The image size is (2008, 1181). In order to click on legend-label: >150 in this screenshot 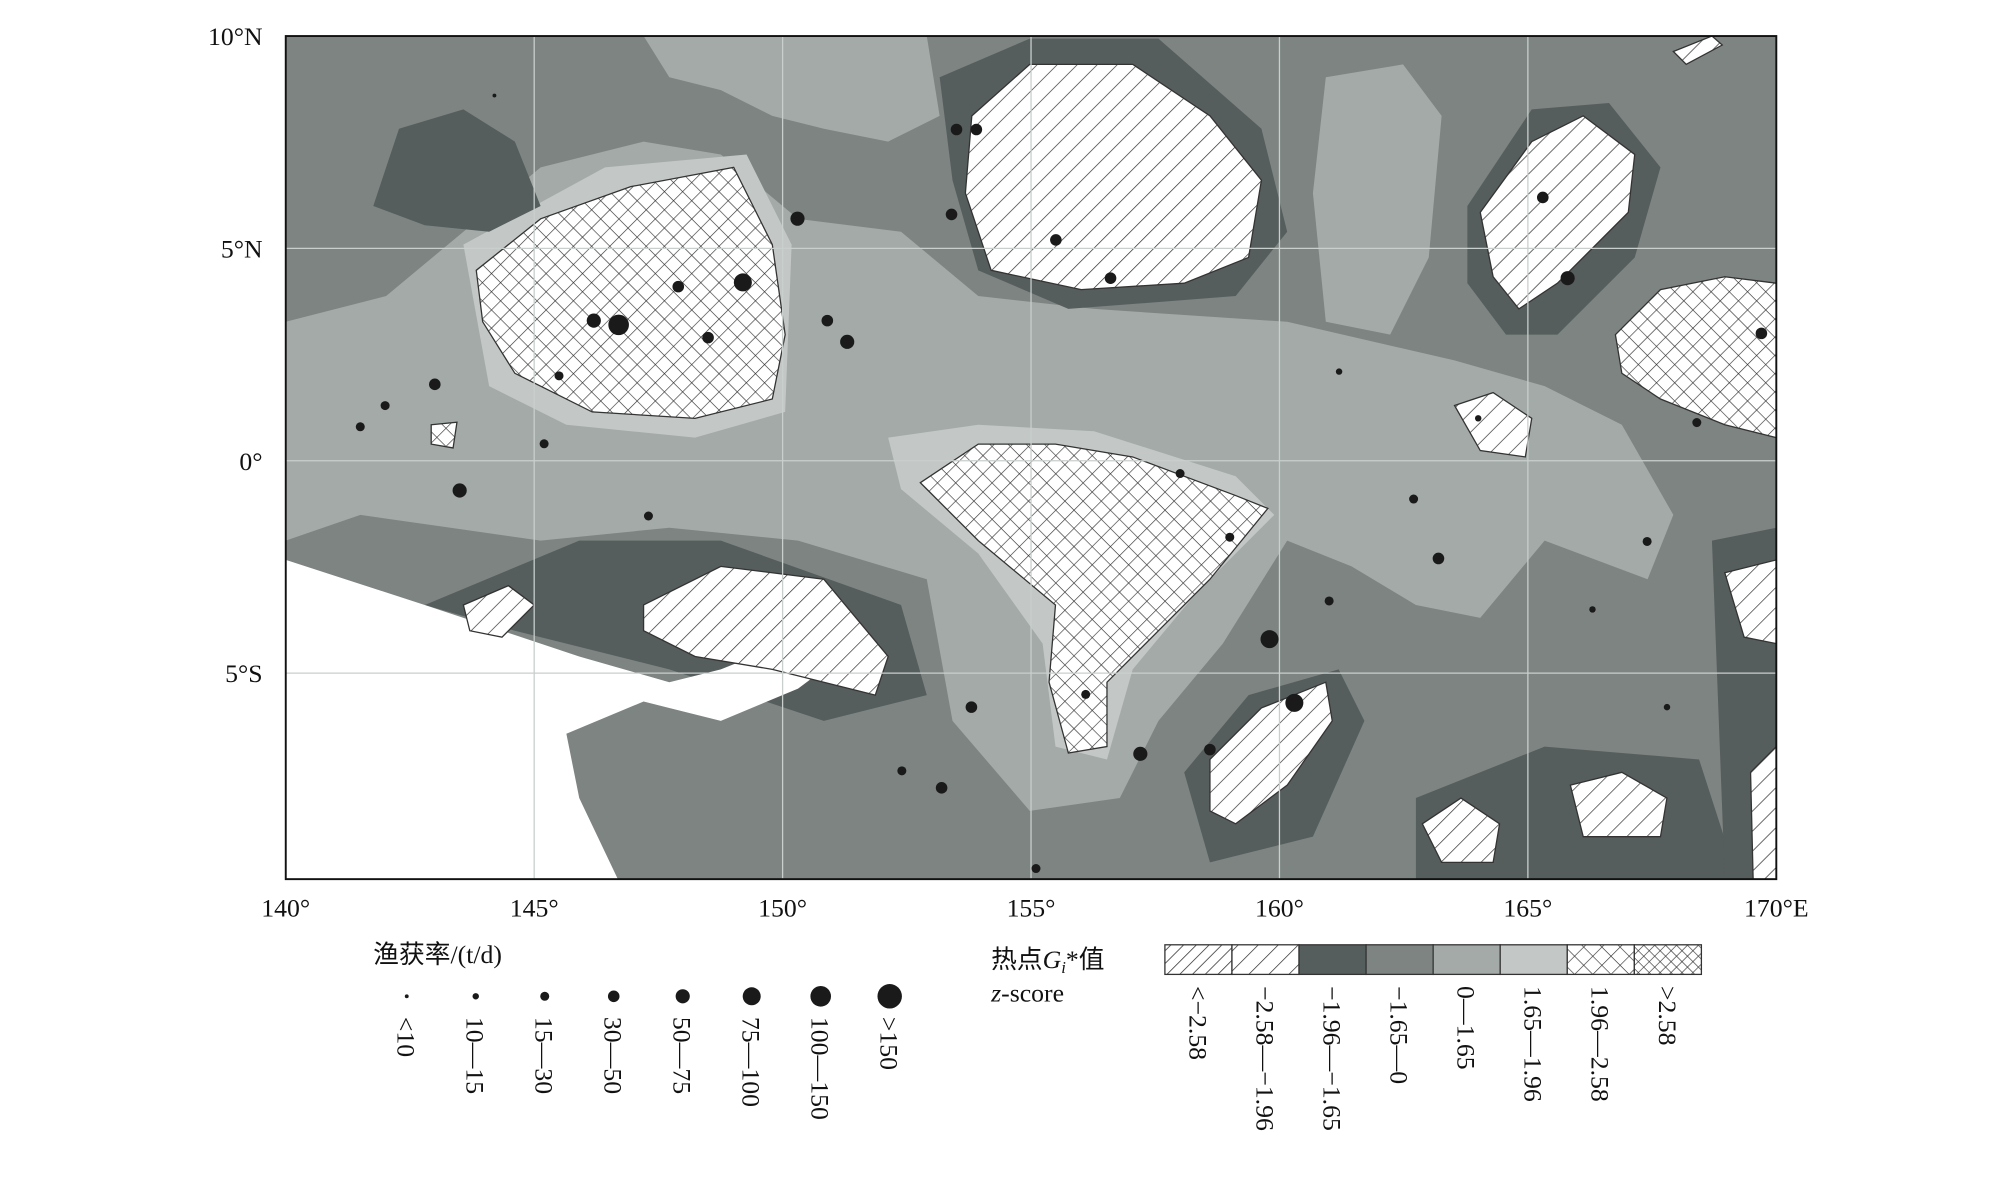, I will do `click(889, 1043)`.